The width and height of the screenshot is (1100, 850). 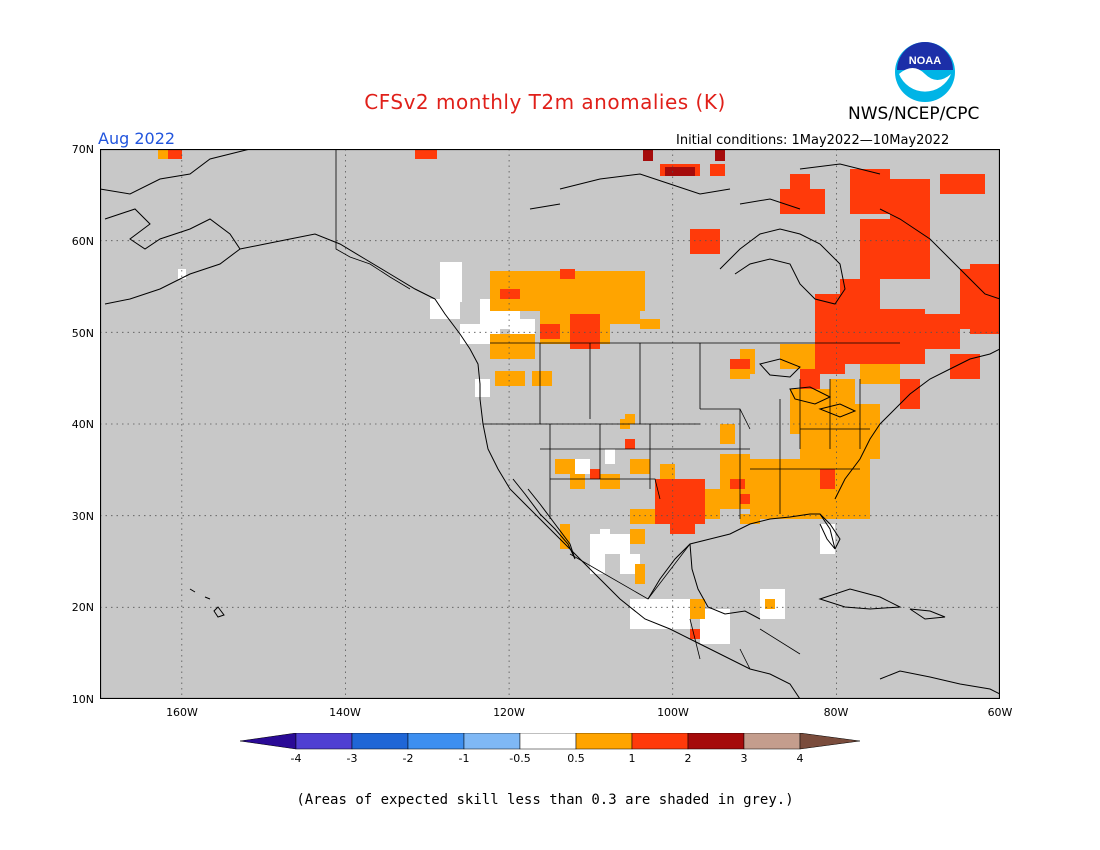 I want to click on colorbar, so click(x=550, y=741).